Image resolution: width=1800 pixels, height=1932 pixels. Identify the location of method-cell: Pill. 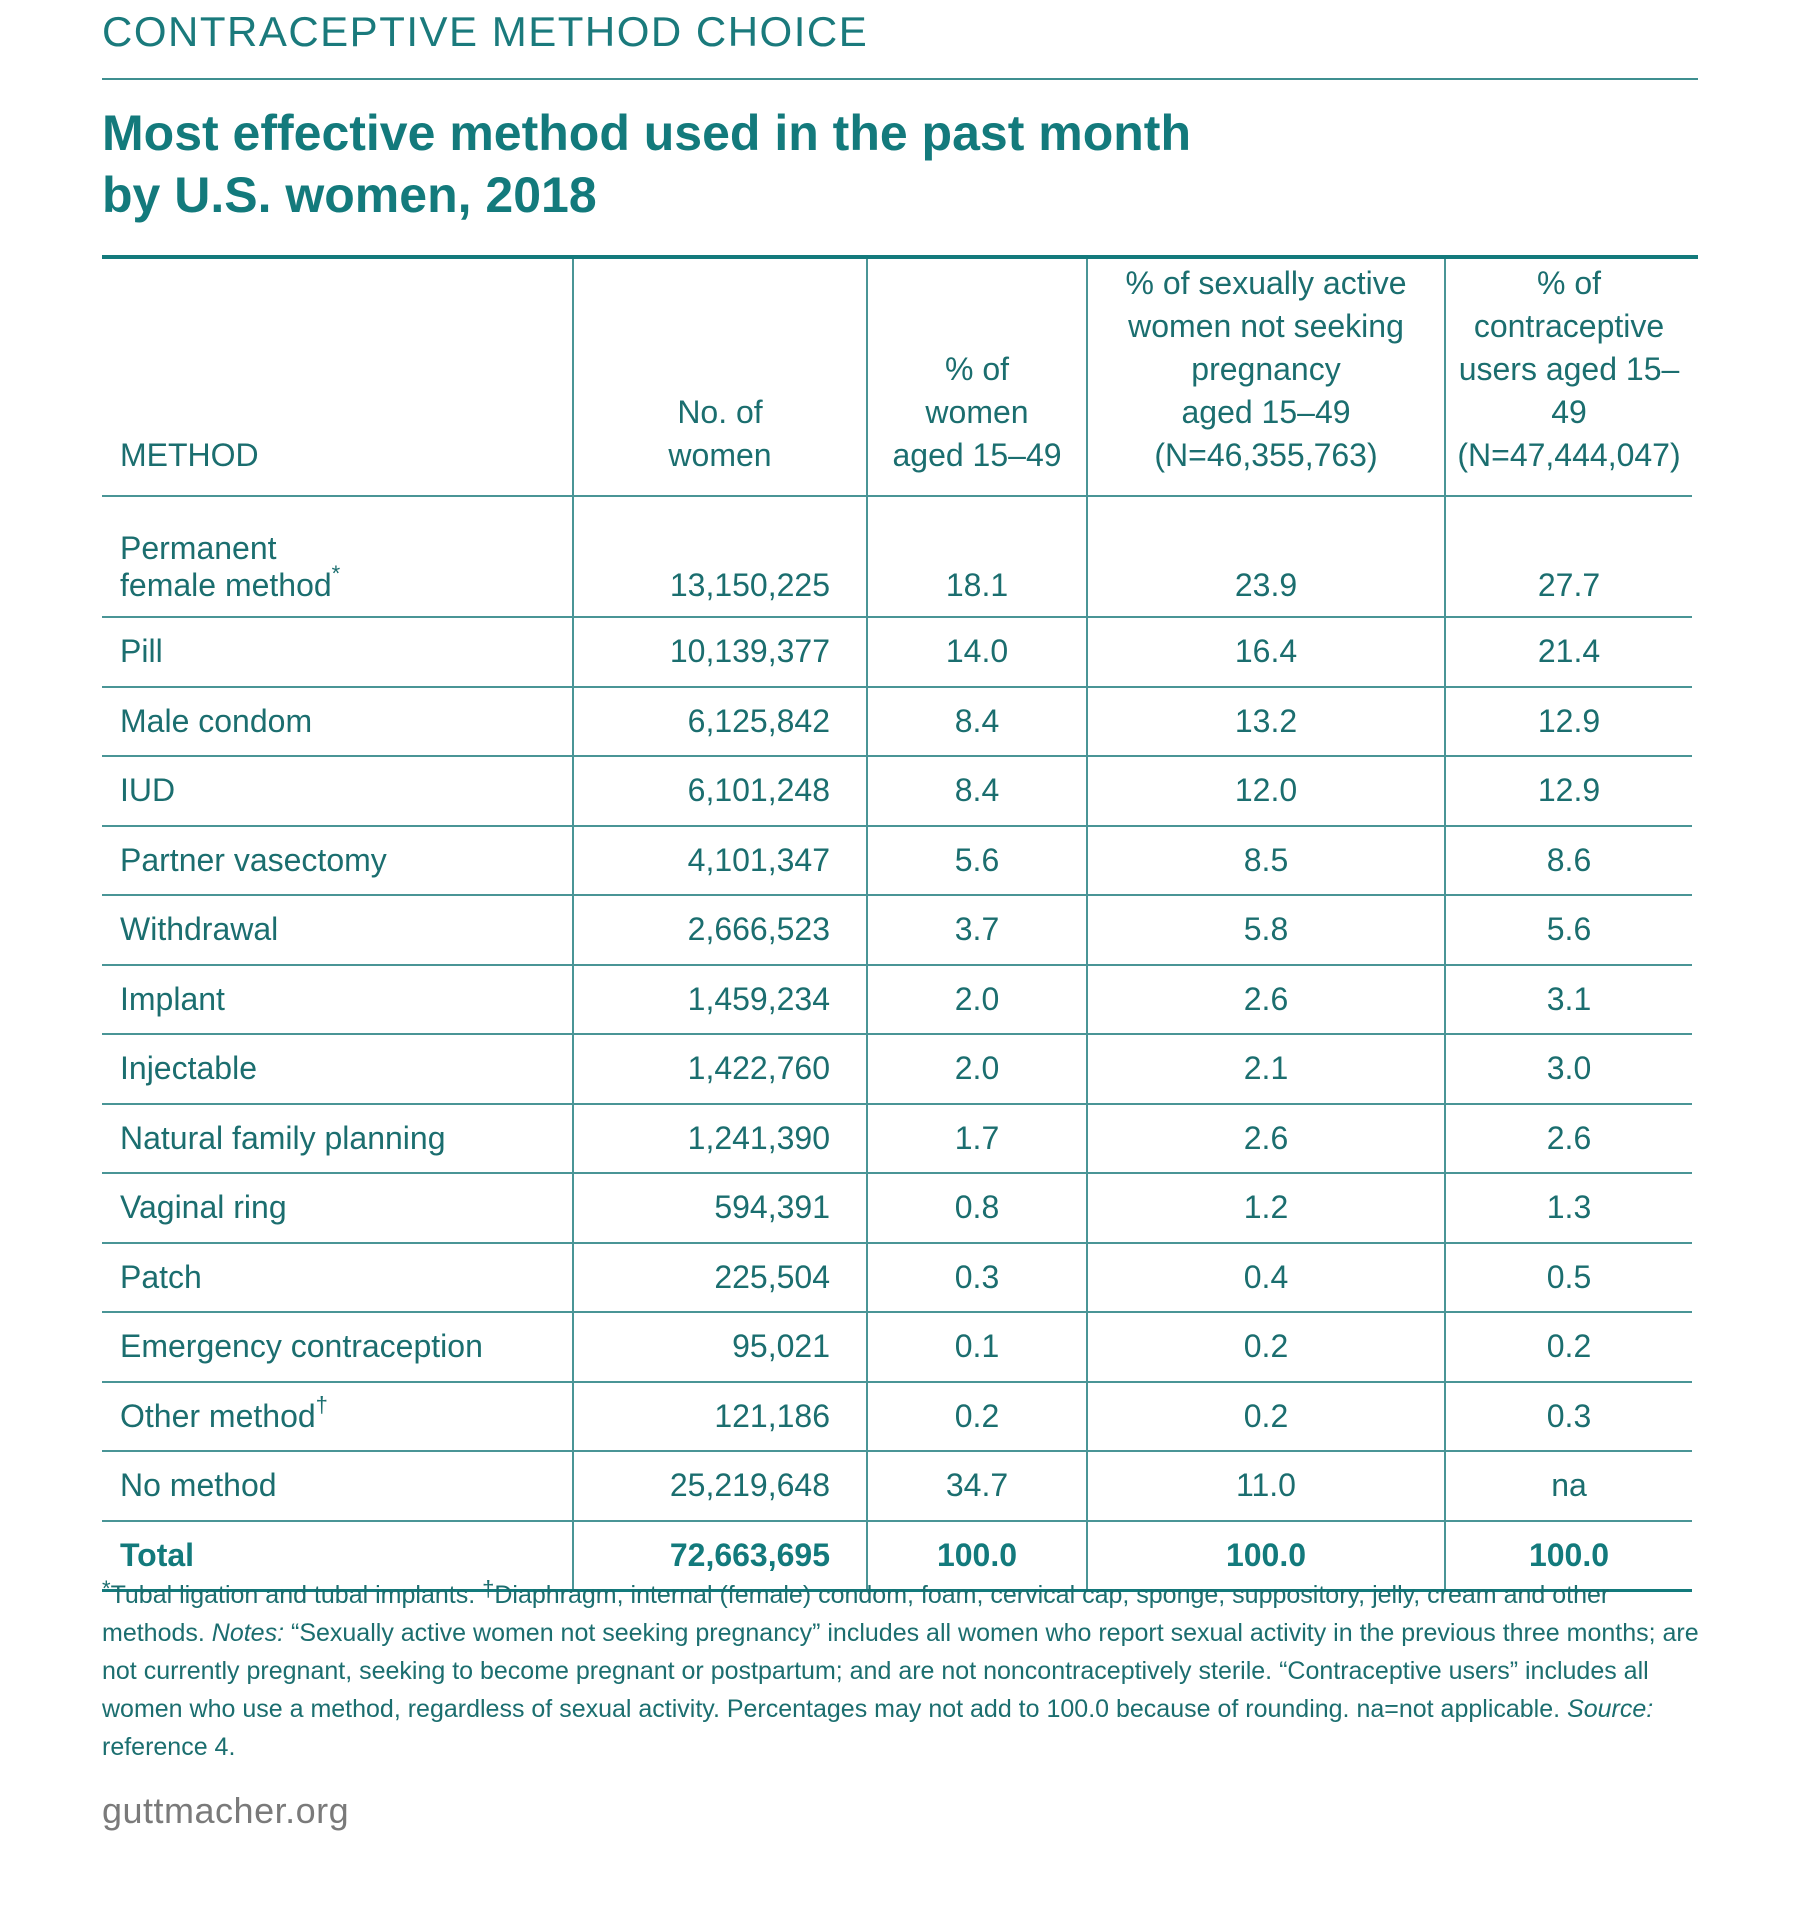
(338, 652).